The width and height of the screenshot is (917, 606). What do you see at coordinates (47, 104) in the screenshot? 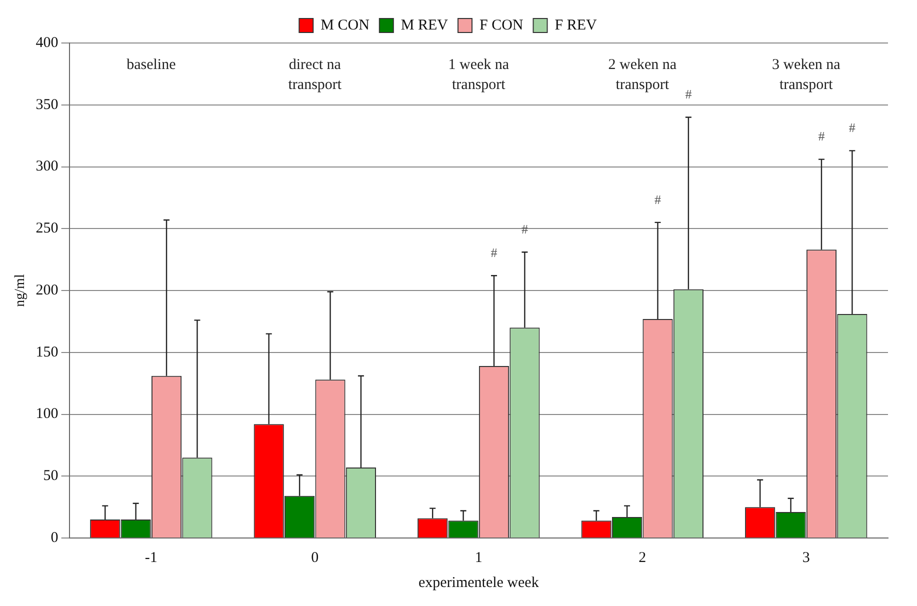
I see `y-tick-label: 350` at bounding box center [47, 104].